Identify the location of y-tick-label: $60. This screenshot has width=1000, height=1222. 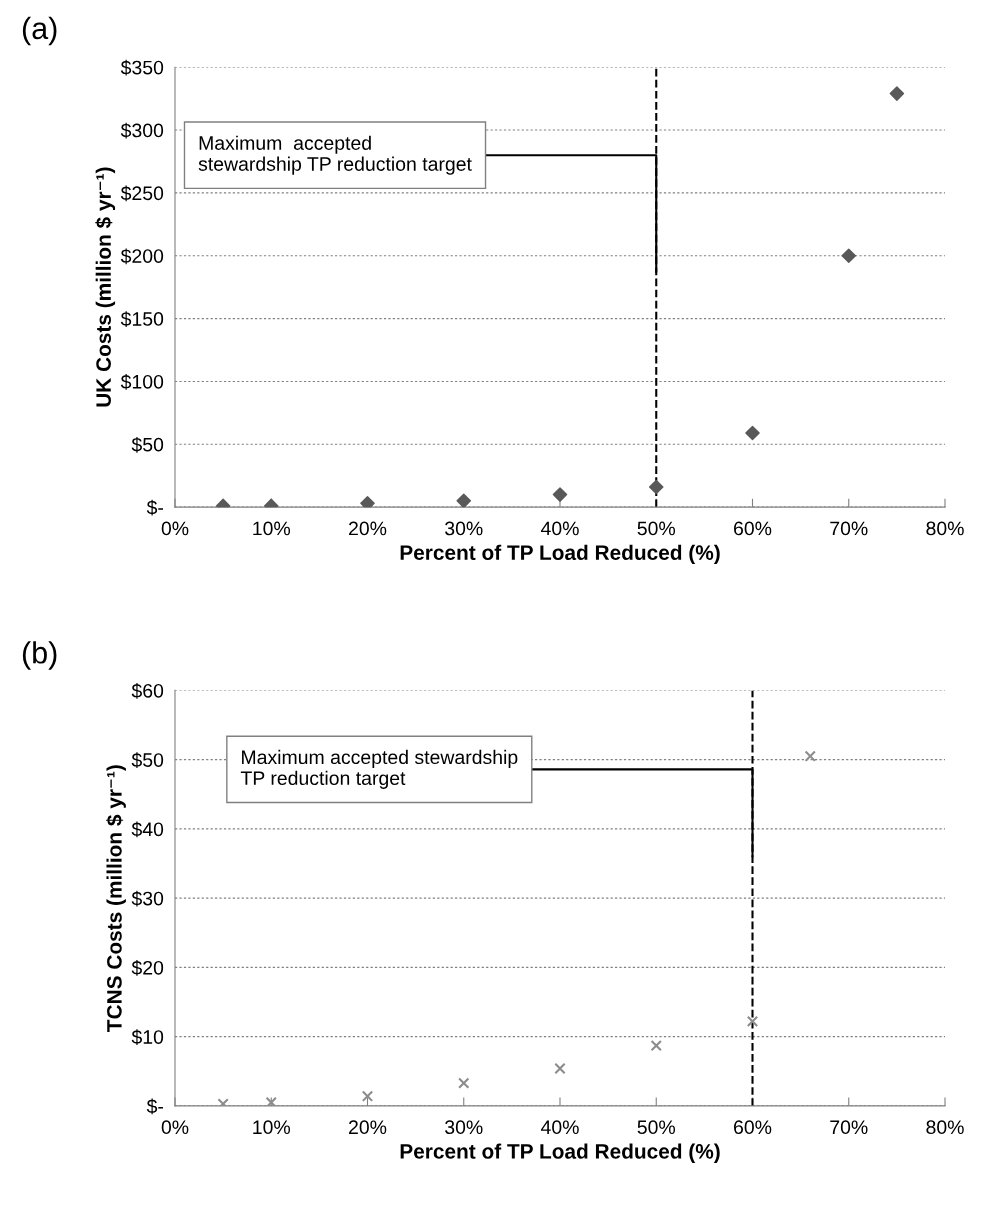
(147, 691).